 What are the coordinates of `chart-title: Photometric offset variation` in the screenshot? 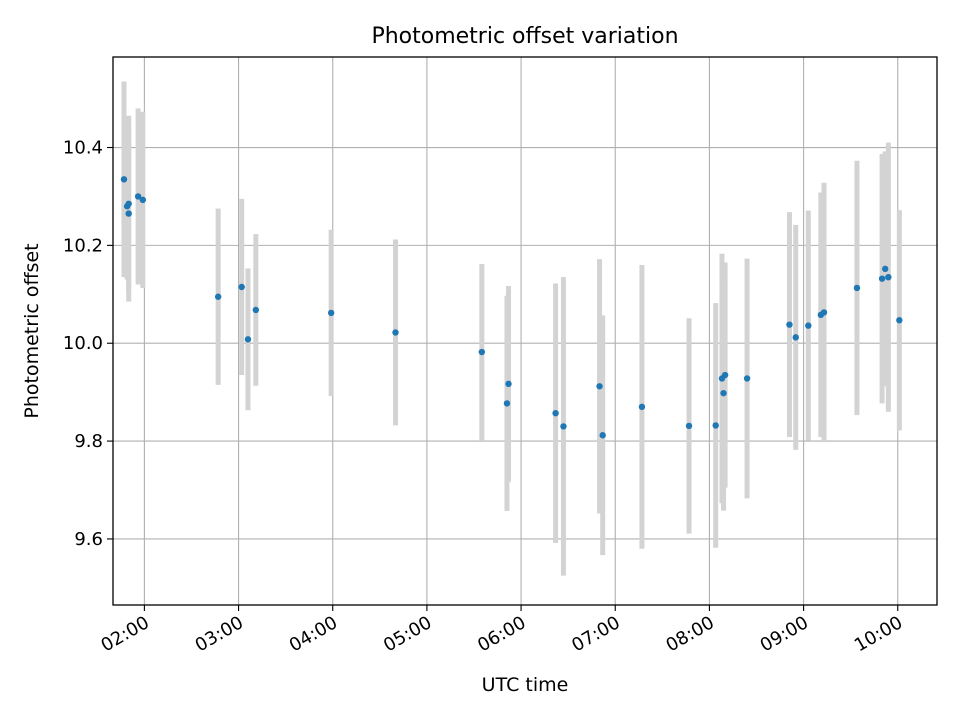 It's located at (524, 36).